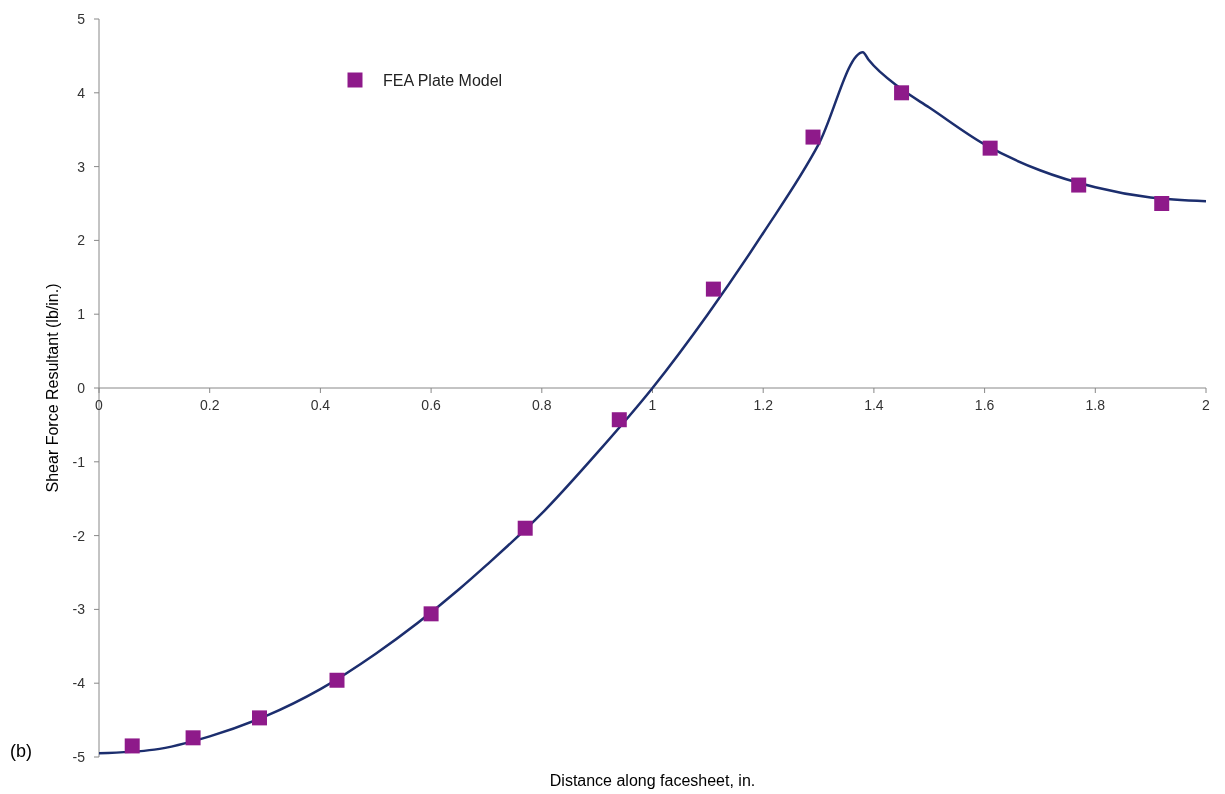 Image resolution: width=1225 pixels, height=794 pixels. Describe the element at coordinates (81, 18) in the screenshot. I see `y-tick-label: 5` at that location.